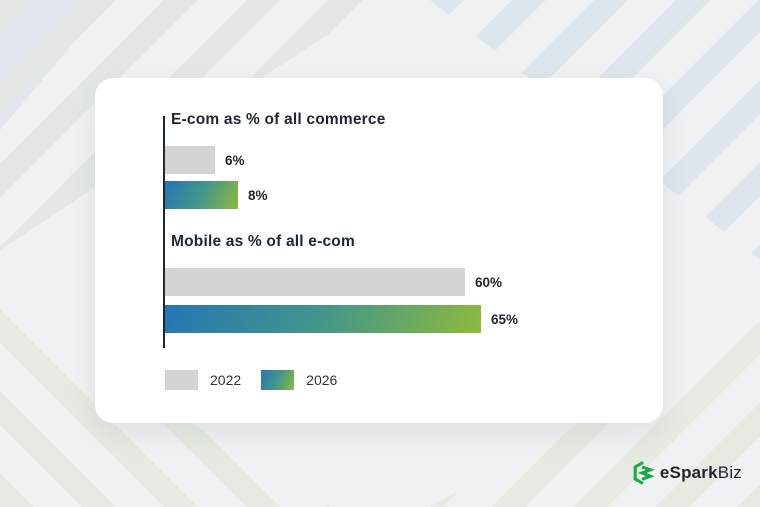 Image resolution: width=760 pixels, height=507 pixels. What do you see at coordinates (299, 380) in the screenshot?
I see `legend-item-2026: 2026` at bounding box center [299, 380].